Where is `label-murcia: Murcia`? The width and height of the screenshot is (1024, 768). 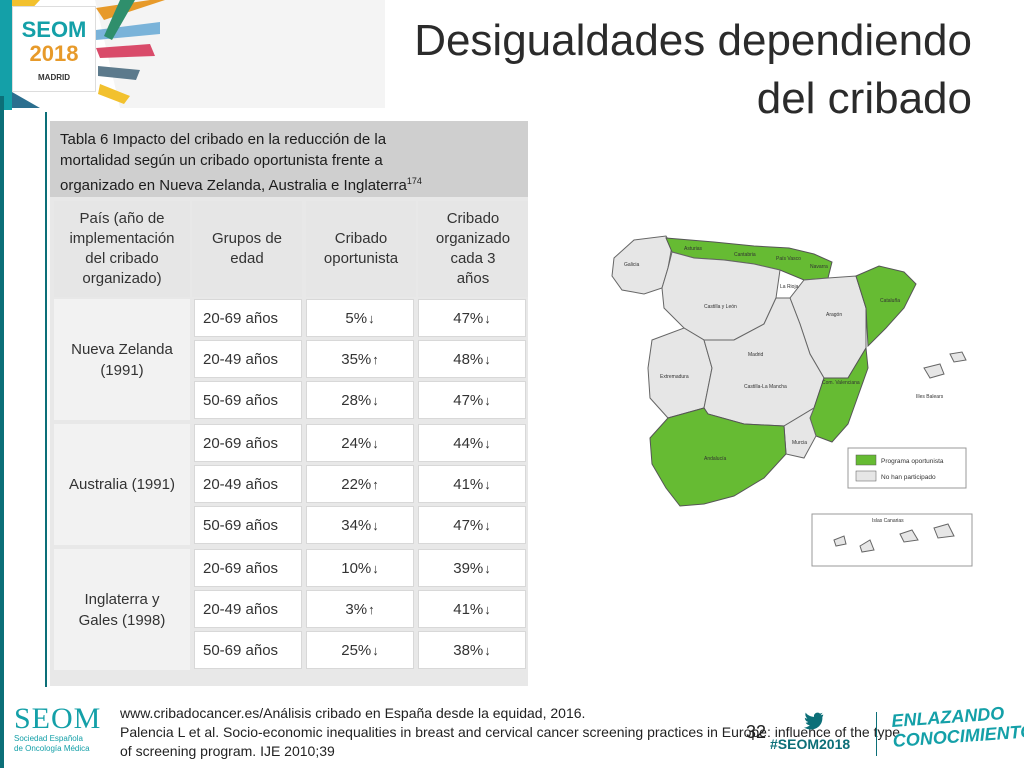 label-murcia: Murcia is located at coordinates (799, 443).